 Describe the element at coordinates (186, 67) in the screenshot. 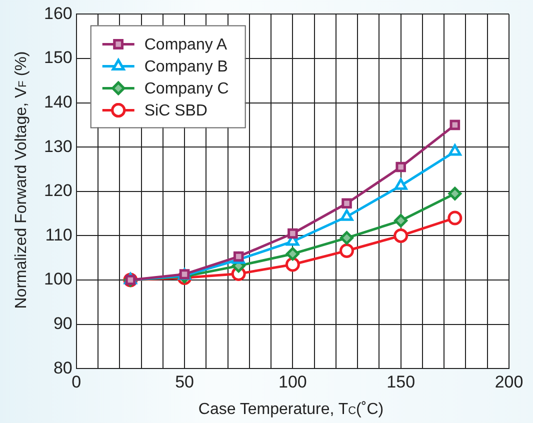

I see `legend-label: Company B` at that location.